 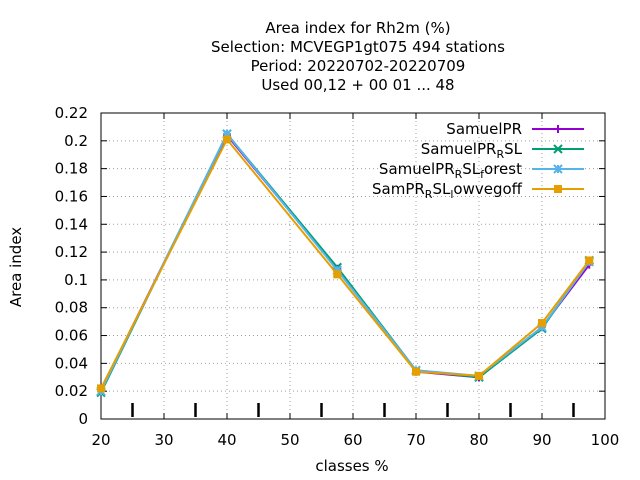 I want to click on chart-title-line-2: Selection: MCVEGP1gt075 494 stations, so click(x=358, y=47).